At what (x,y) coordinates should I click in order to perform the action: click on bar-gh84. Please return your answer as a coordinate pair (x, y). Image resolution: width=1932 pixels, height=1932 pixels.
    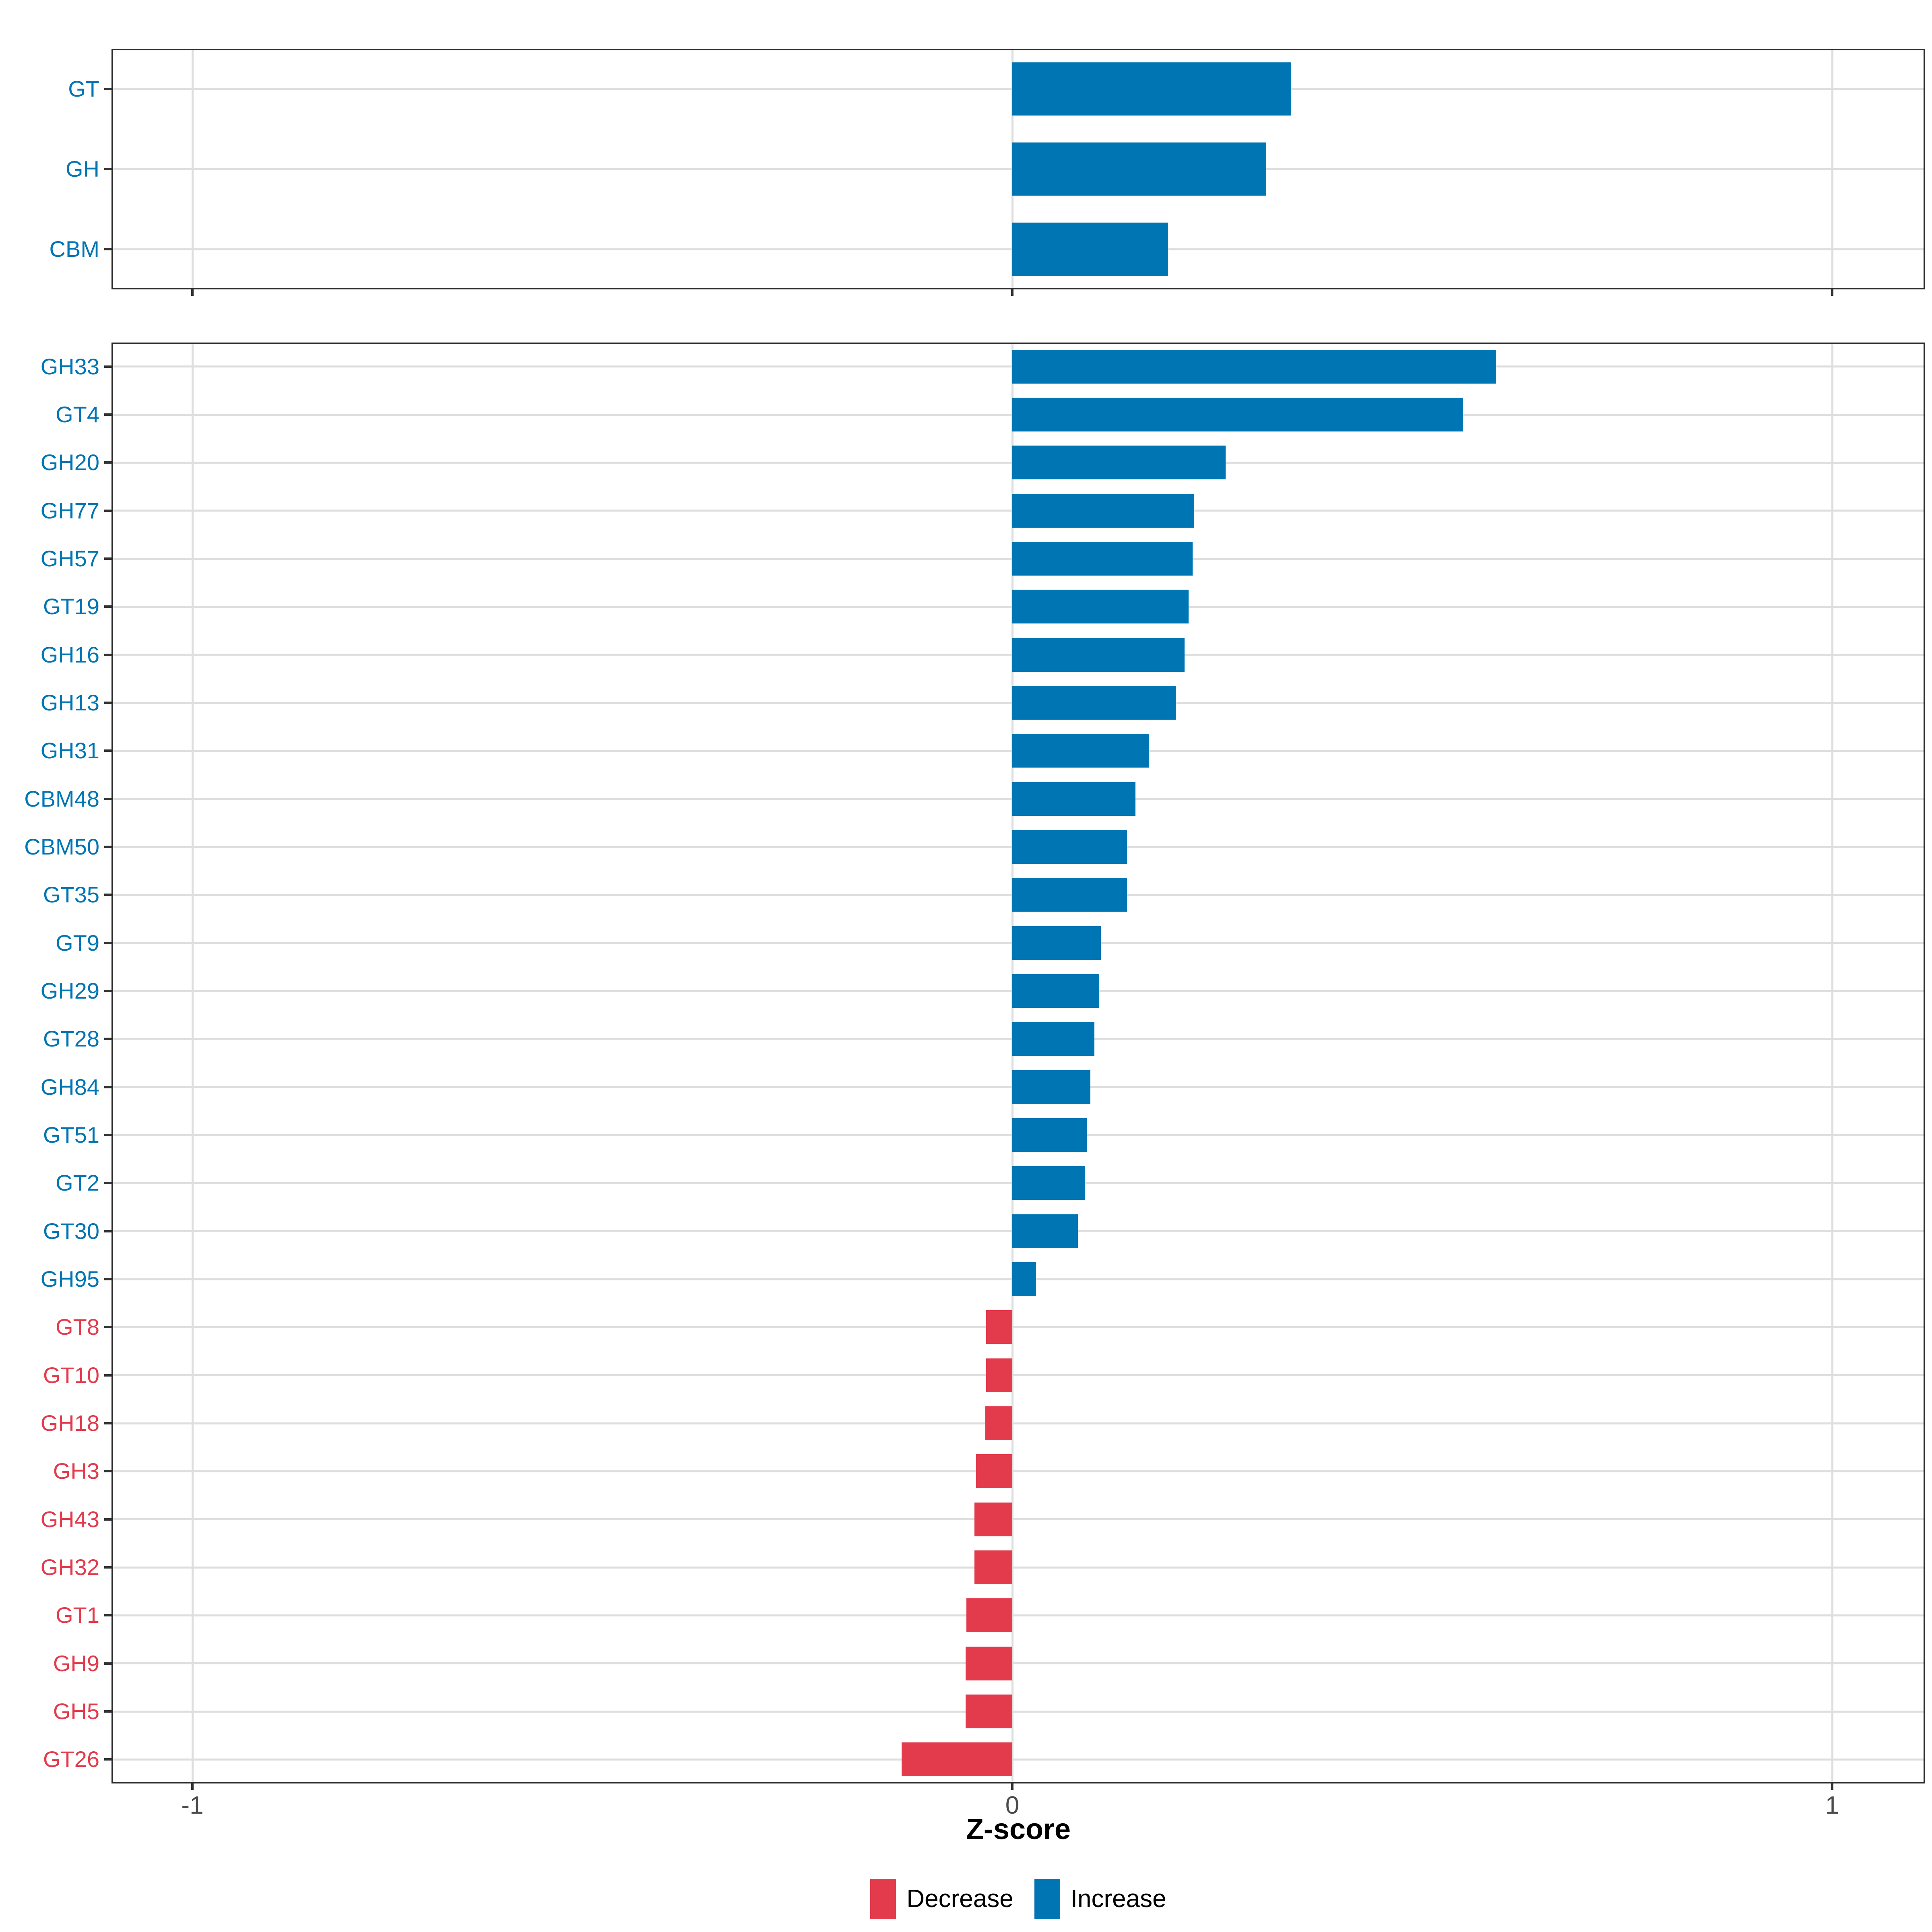
    Looking at the image, I should click on (1051, 1087).